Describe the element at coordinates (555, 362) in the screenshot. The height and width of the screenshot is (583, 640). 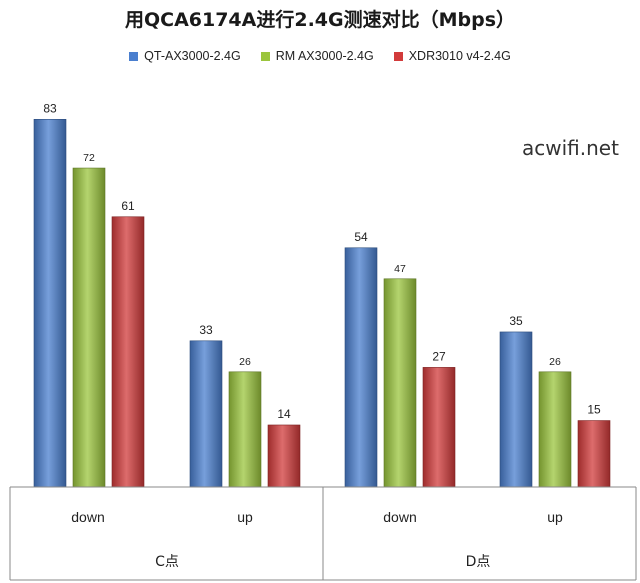
I see `data-label-2-4: 26` at that location.